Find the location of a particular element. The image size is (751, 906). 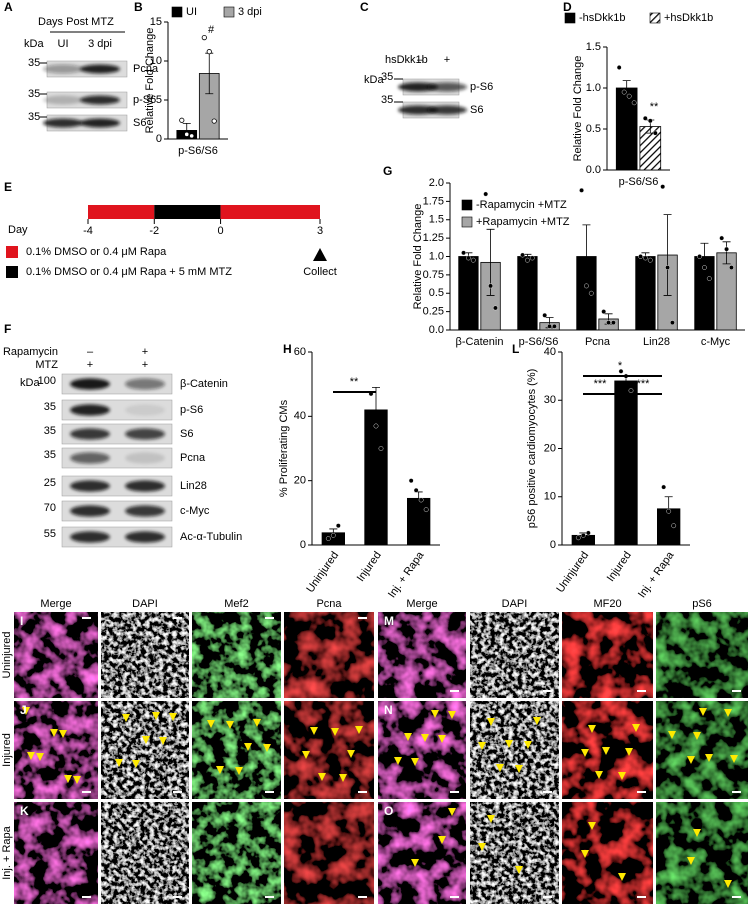

y-tick-label: 2.0 is located at coordinates (436, 183).